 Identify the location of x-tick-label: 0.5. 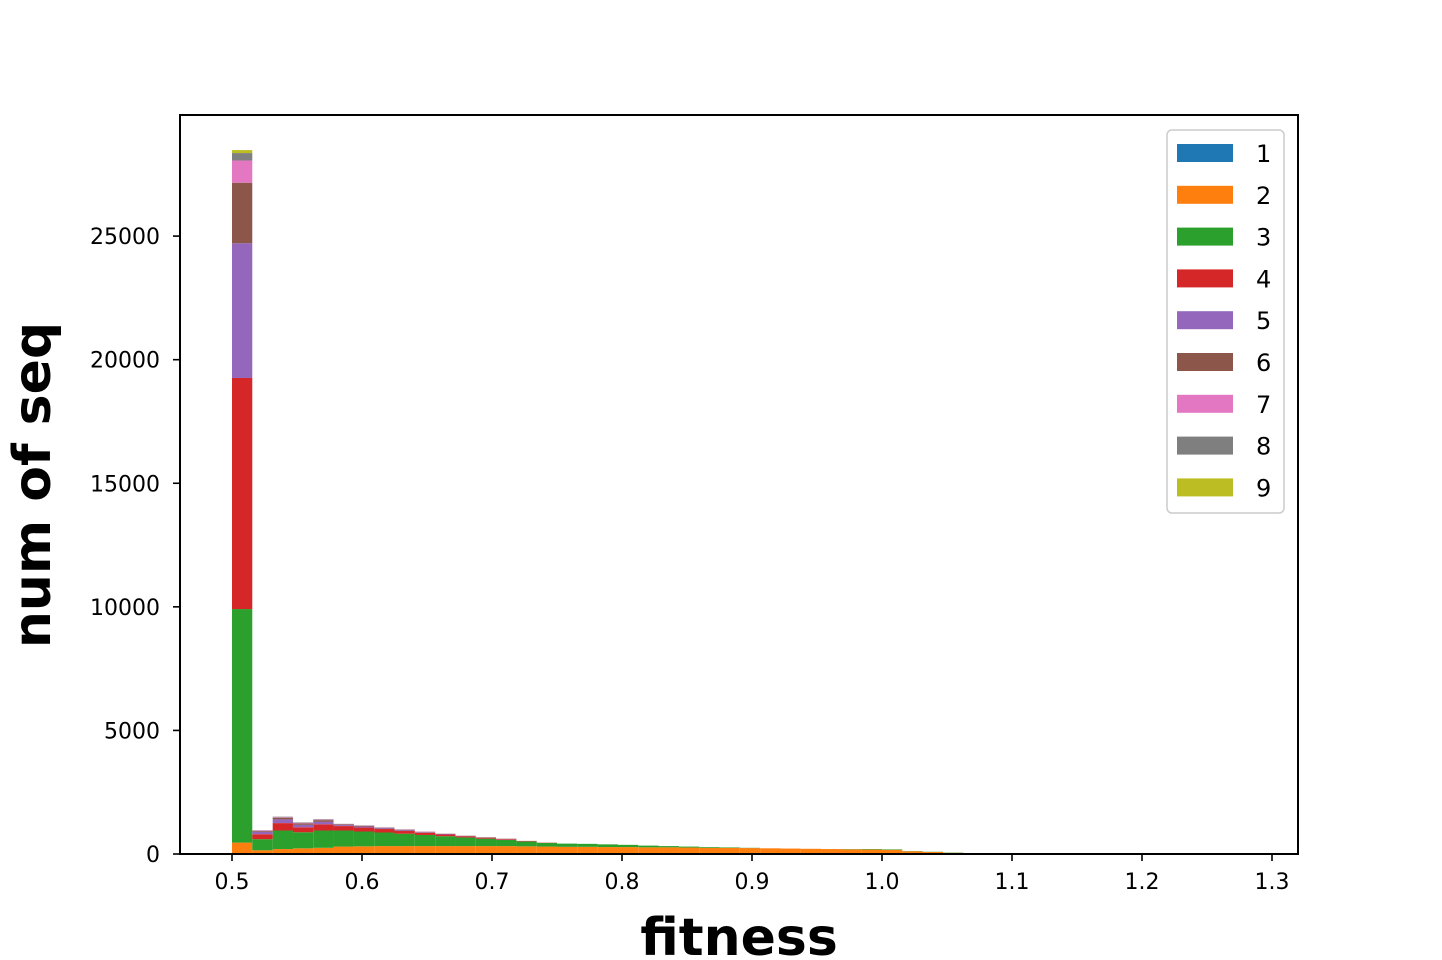
(232, 882).